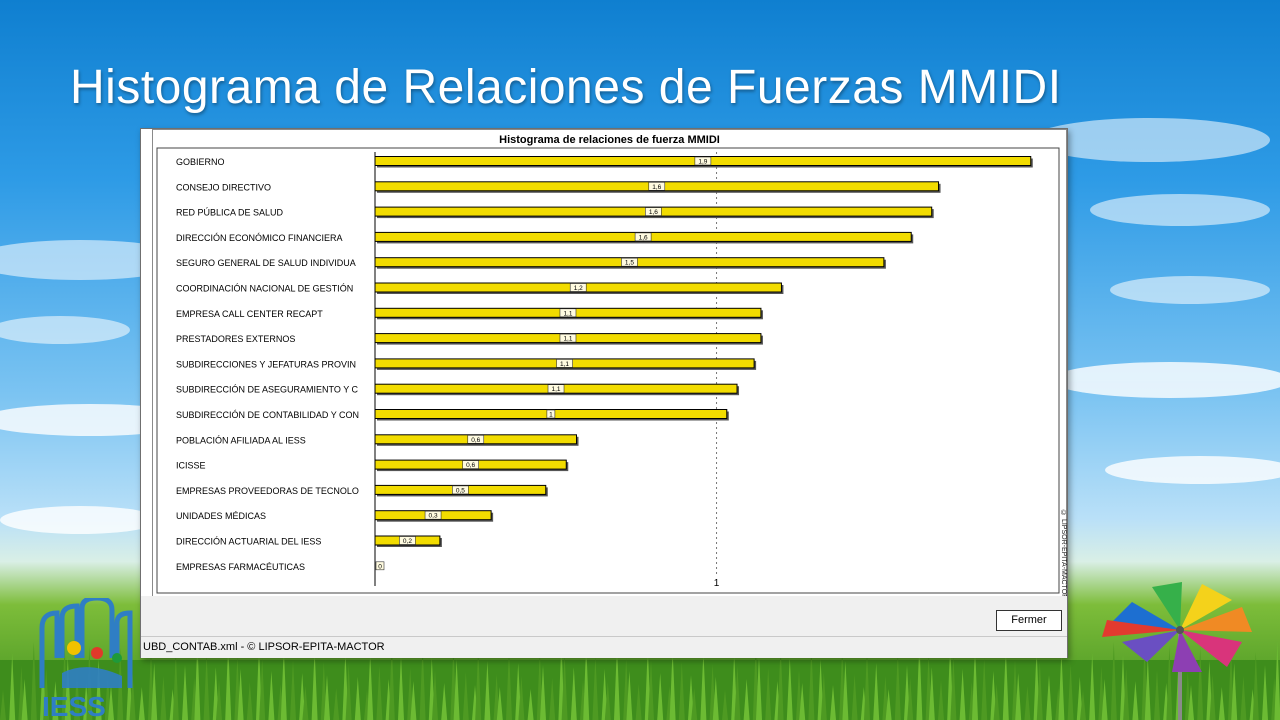 The image size is (1280, 720). I want to click on value-label: 0,3, so click(433, 516).